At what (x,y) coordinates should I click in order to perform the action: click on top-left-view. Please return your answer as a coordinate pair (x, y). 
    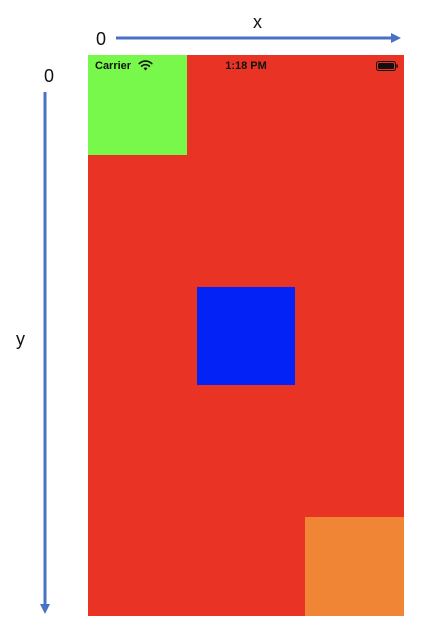
    Looking at the image, I should click on (137, 105).